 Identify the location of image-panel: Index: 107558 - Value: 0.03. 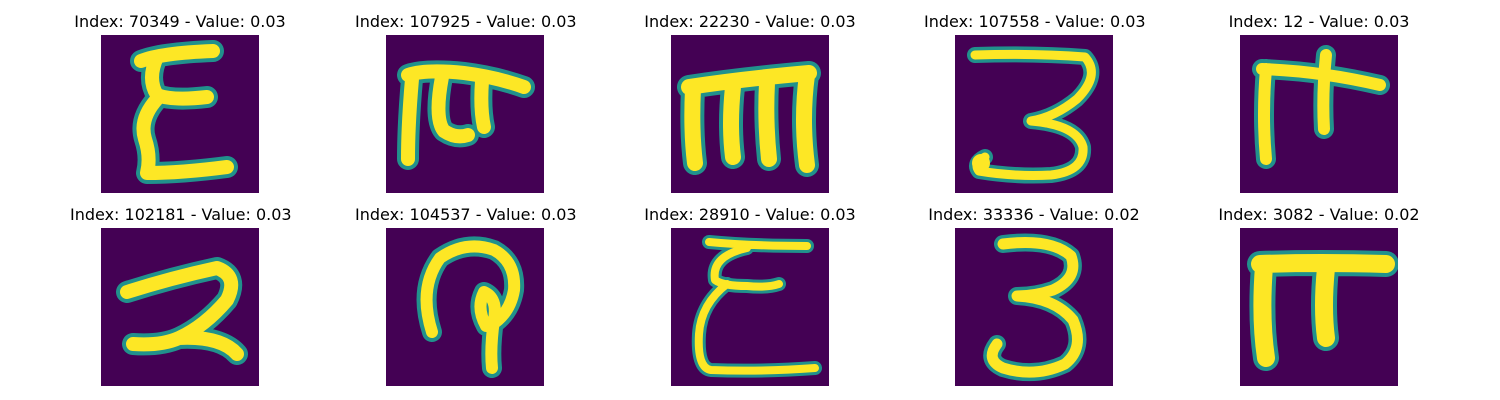
(1035, 104).